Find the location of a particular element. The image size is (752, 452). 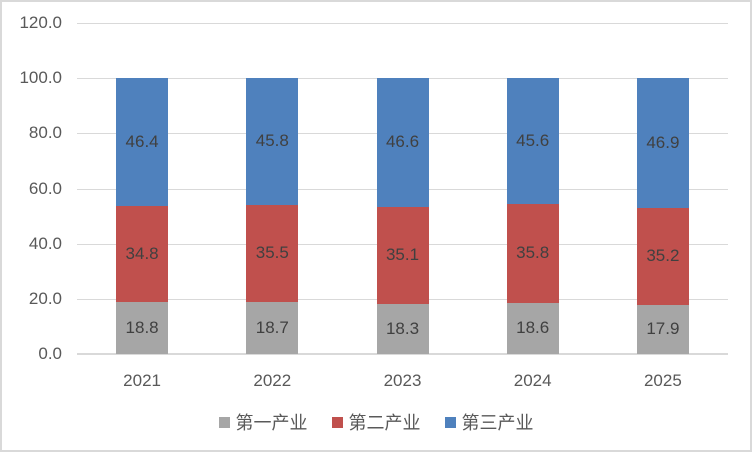

x-axis: 2021 2022 2023 2024 2025 is located at coordinates (402, 381).